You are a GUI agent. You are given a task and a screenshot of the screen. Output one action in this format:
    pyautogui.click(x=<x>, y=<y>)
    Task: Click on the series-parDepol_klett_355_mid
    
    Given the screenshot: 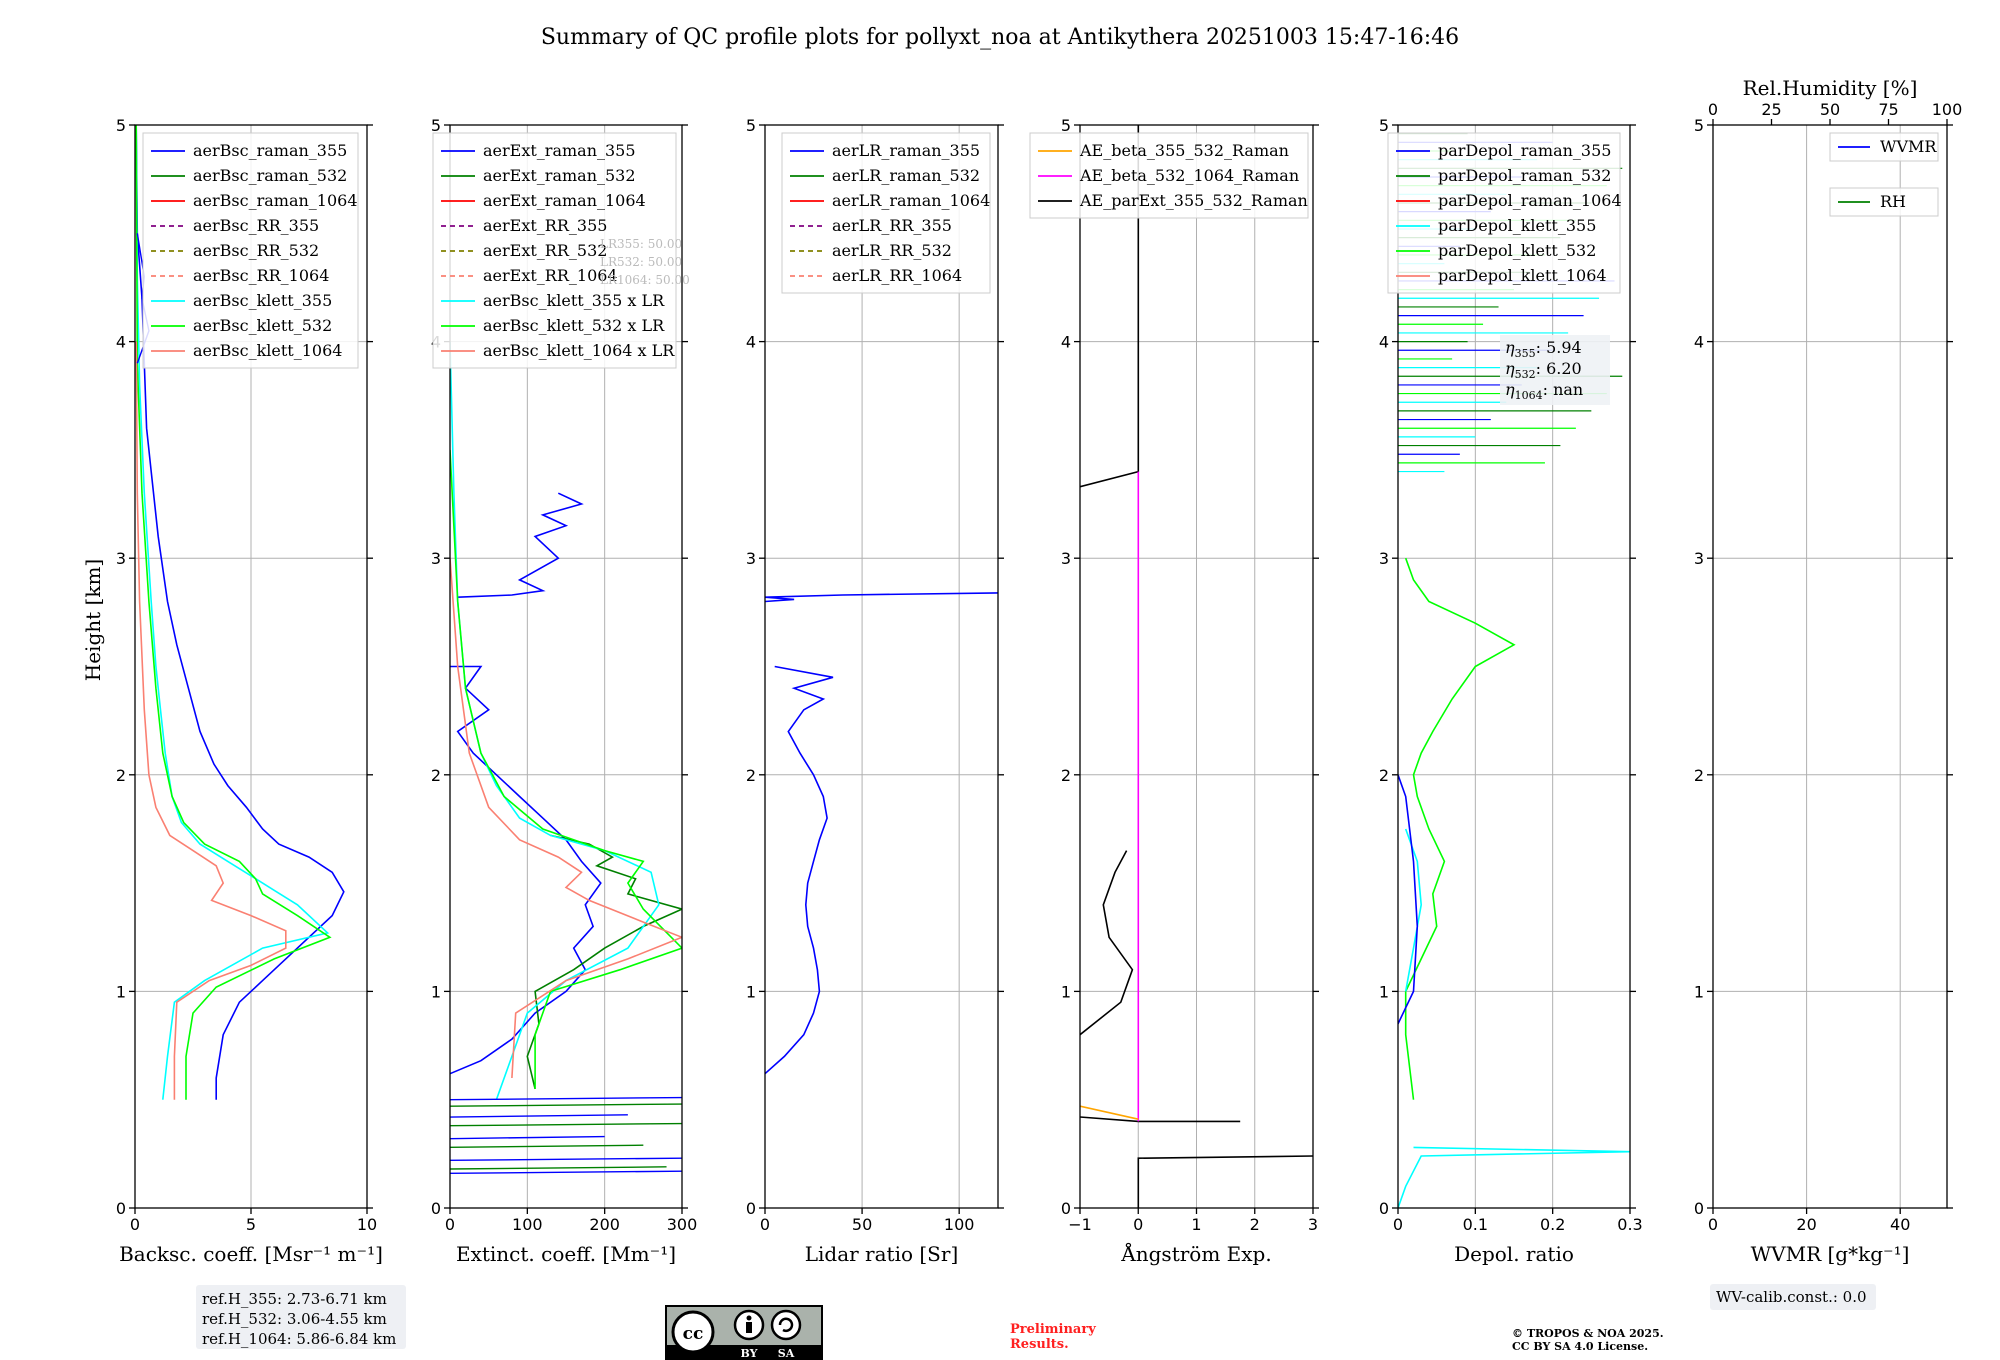 What is the action you would take?
    pyautogui.click(x=1413, y=910)
    